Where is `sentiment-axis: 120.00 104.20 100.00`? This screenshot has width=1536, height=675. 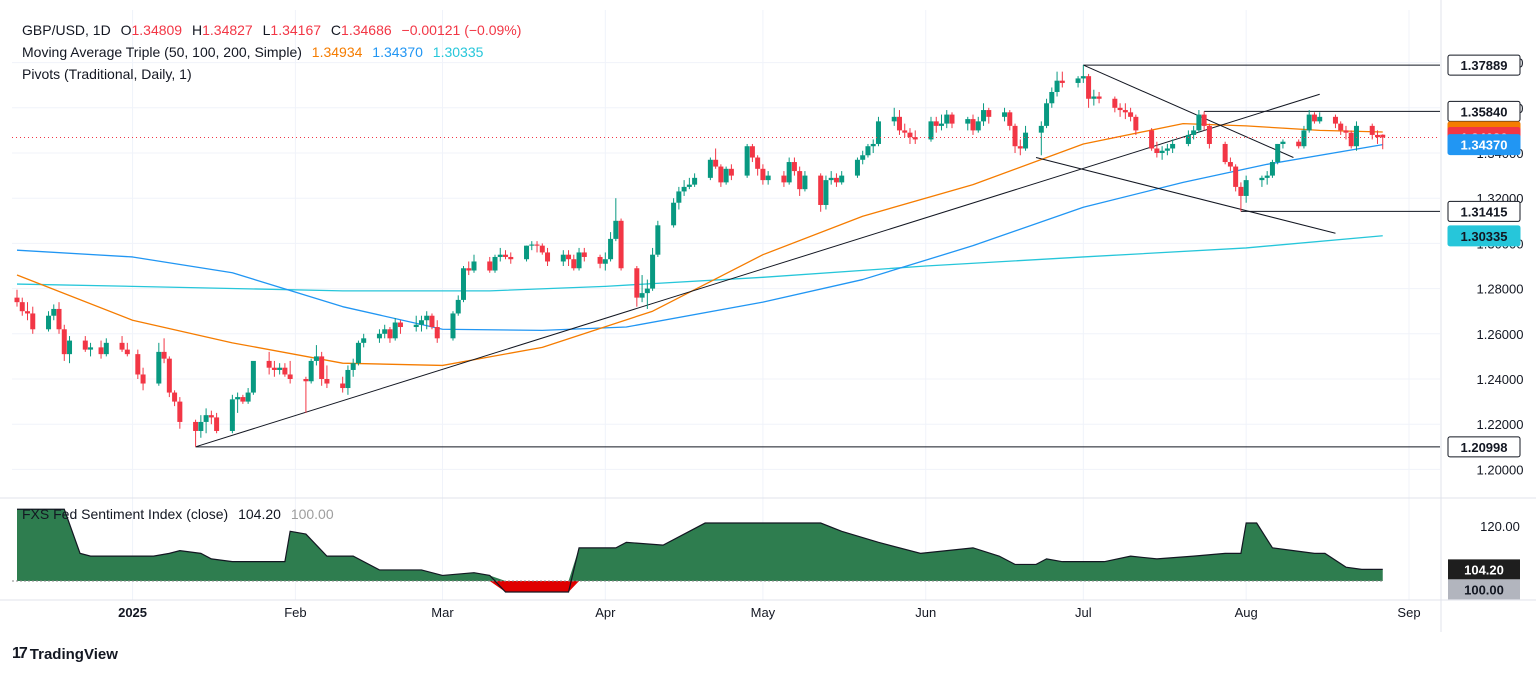 sentiment-axis: 120.00 104.20 100.00 is located at coordinates (1484, 559).